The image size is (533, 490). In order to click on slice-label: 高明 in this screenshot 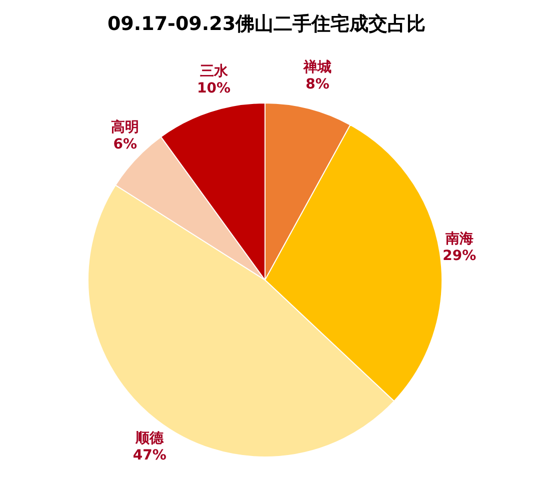, I will do `click(125, 127)`.